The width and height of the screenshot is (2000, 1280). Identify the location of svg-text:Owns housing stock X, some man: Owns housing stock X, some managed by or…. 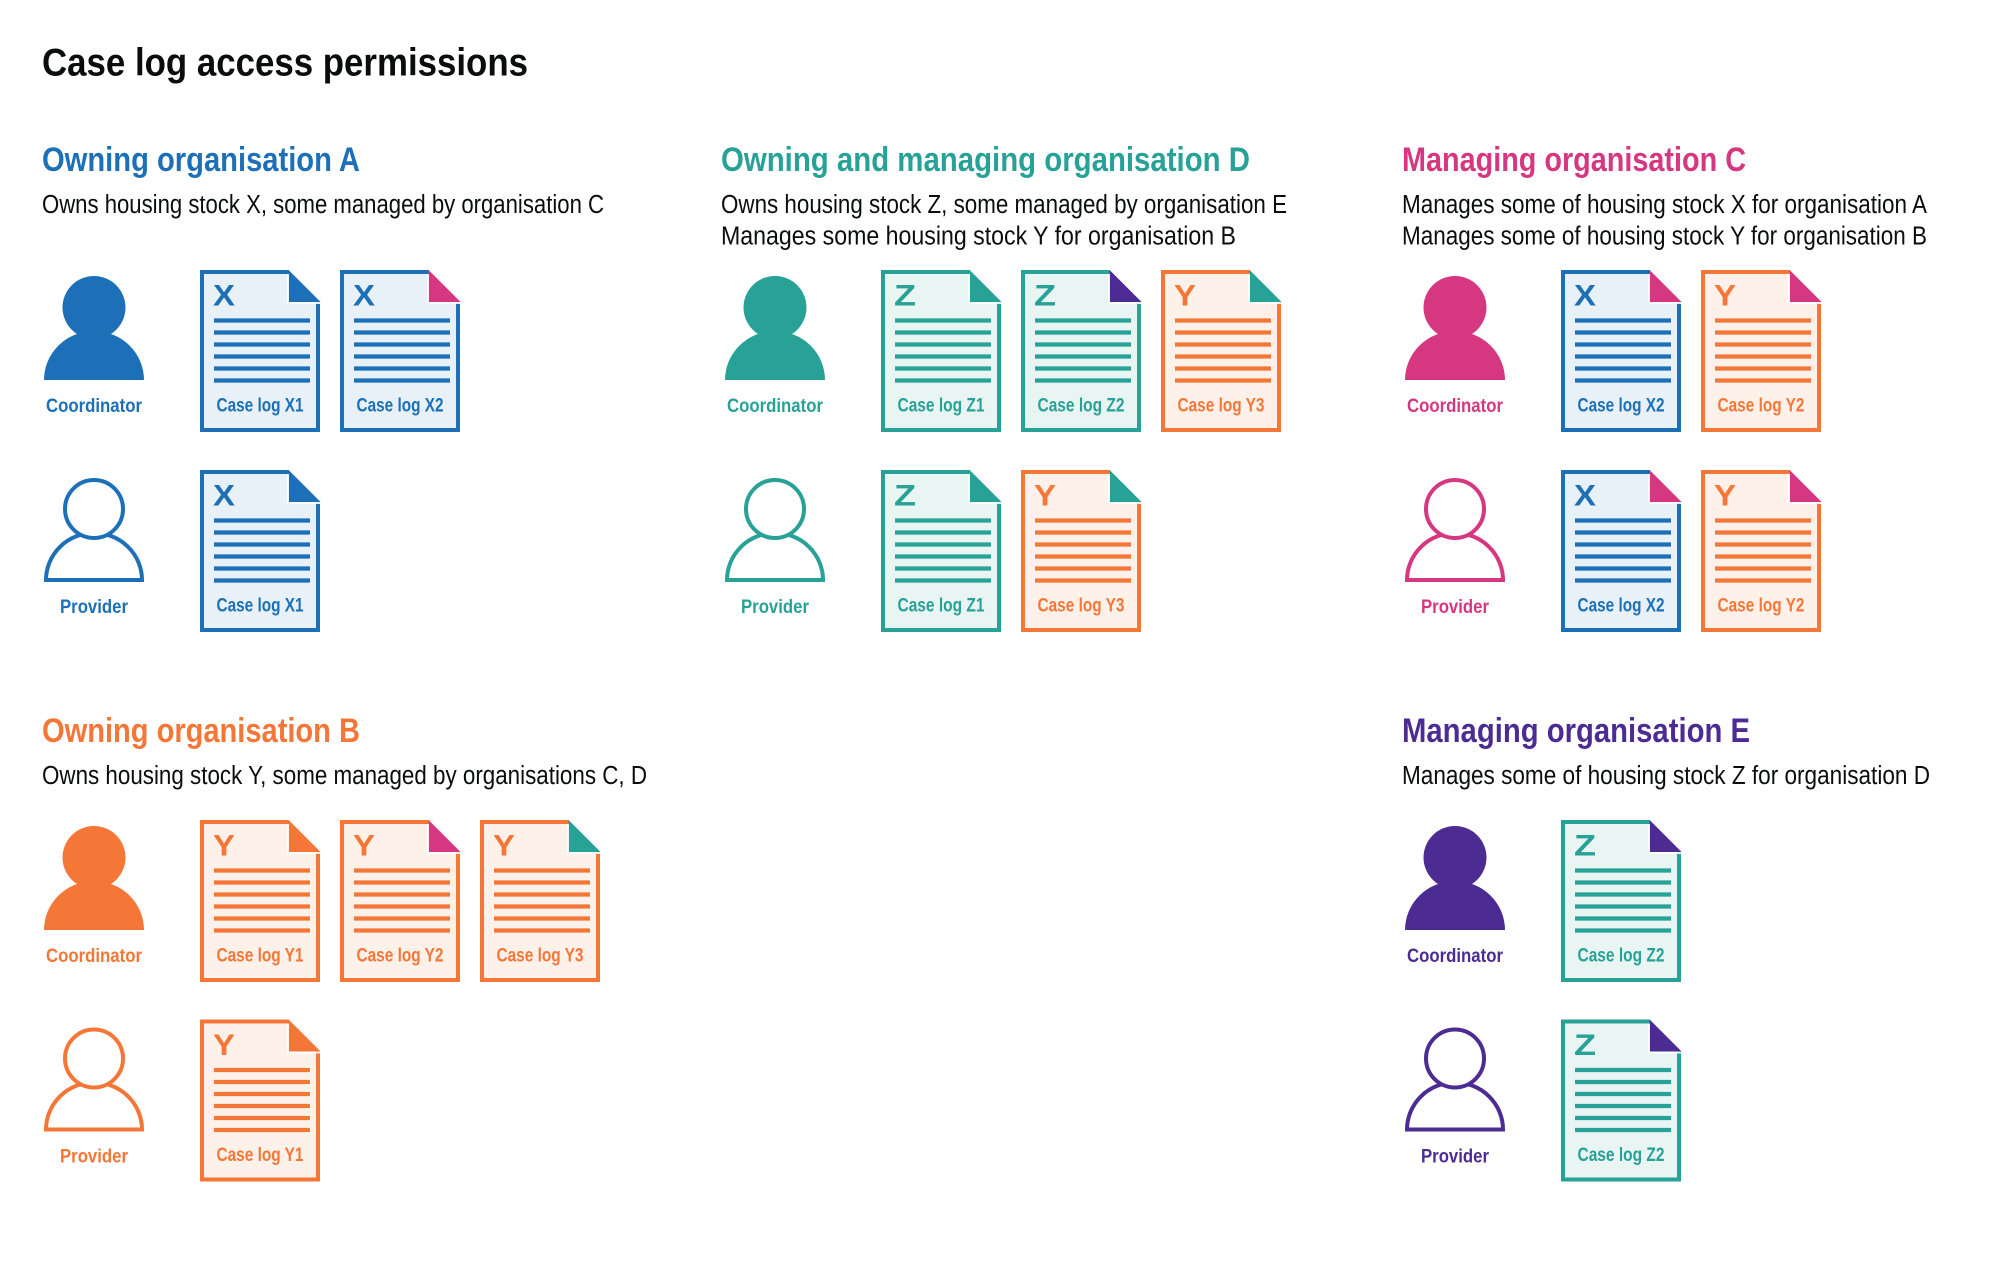
(323, 205).